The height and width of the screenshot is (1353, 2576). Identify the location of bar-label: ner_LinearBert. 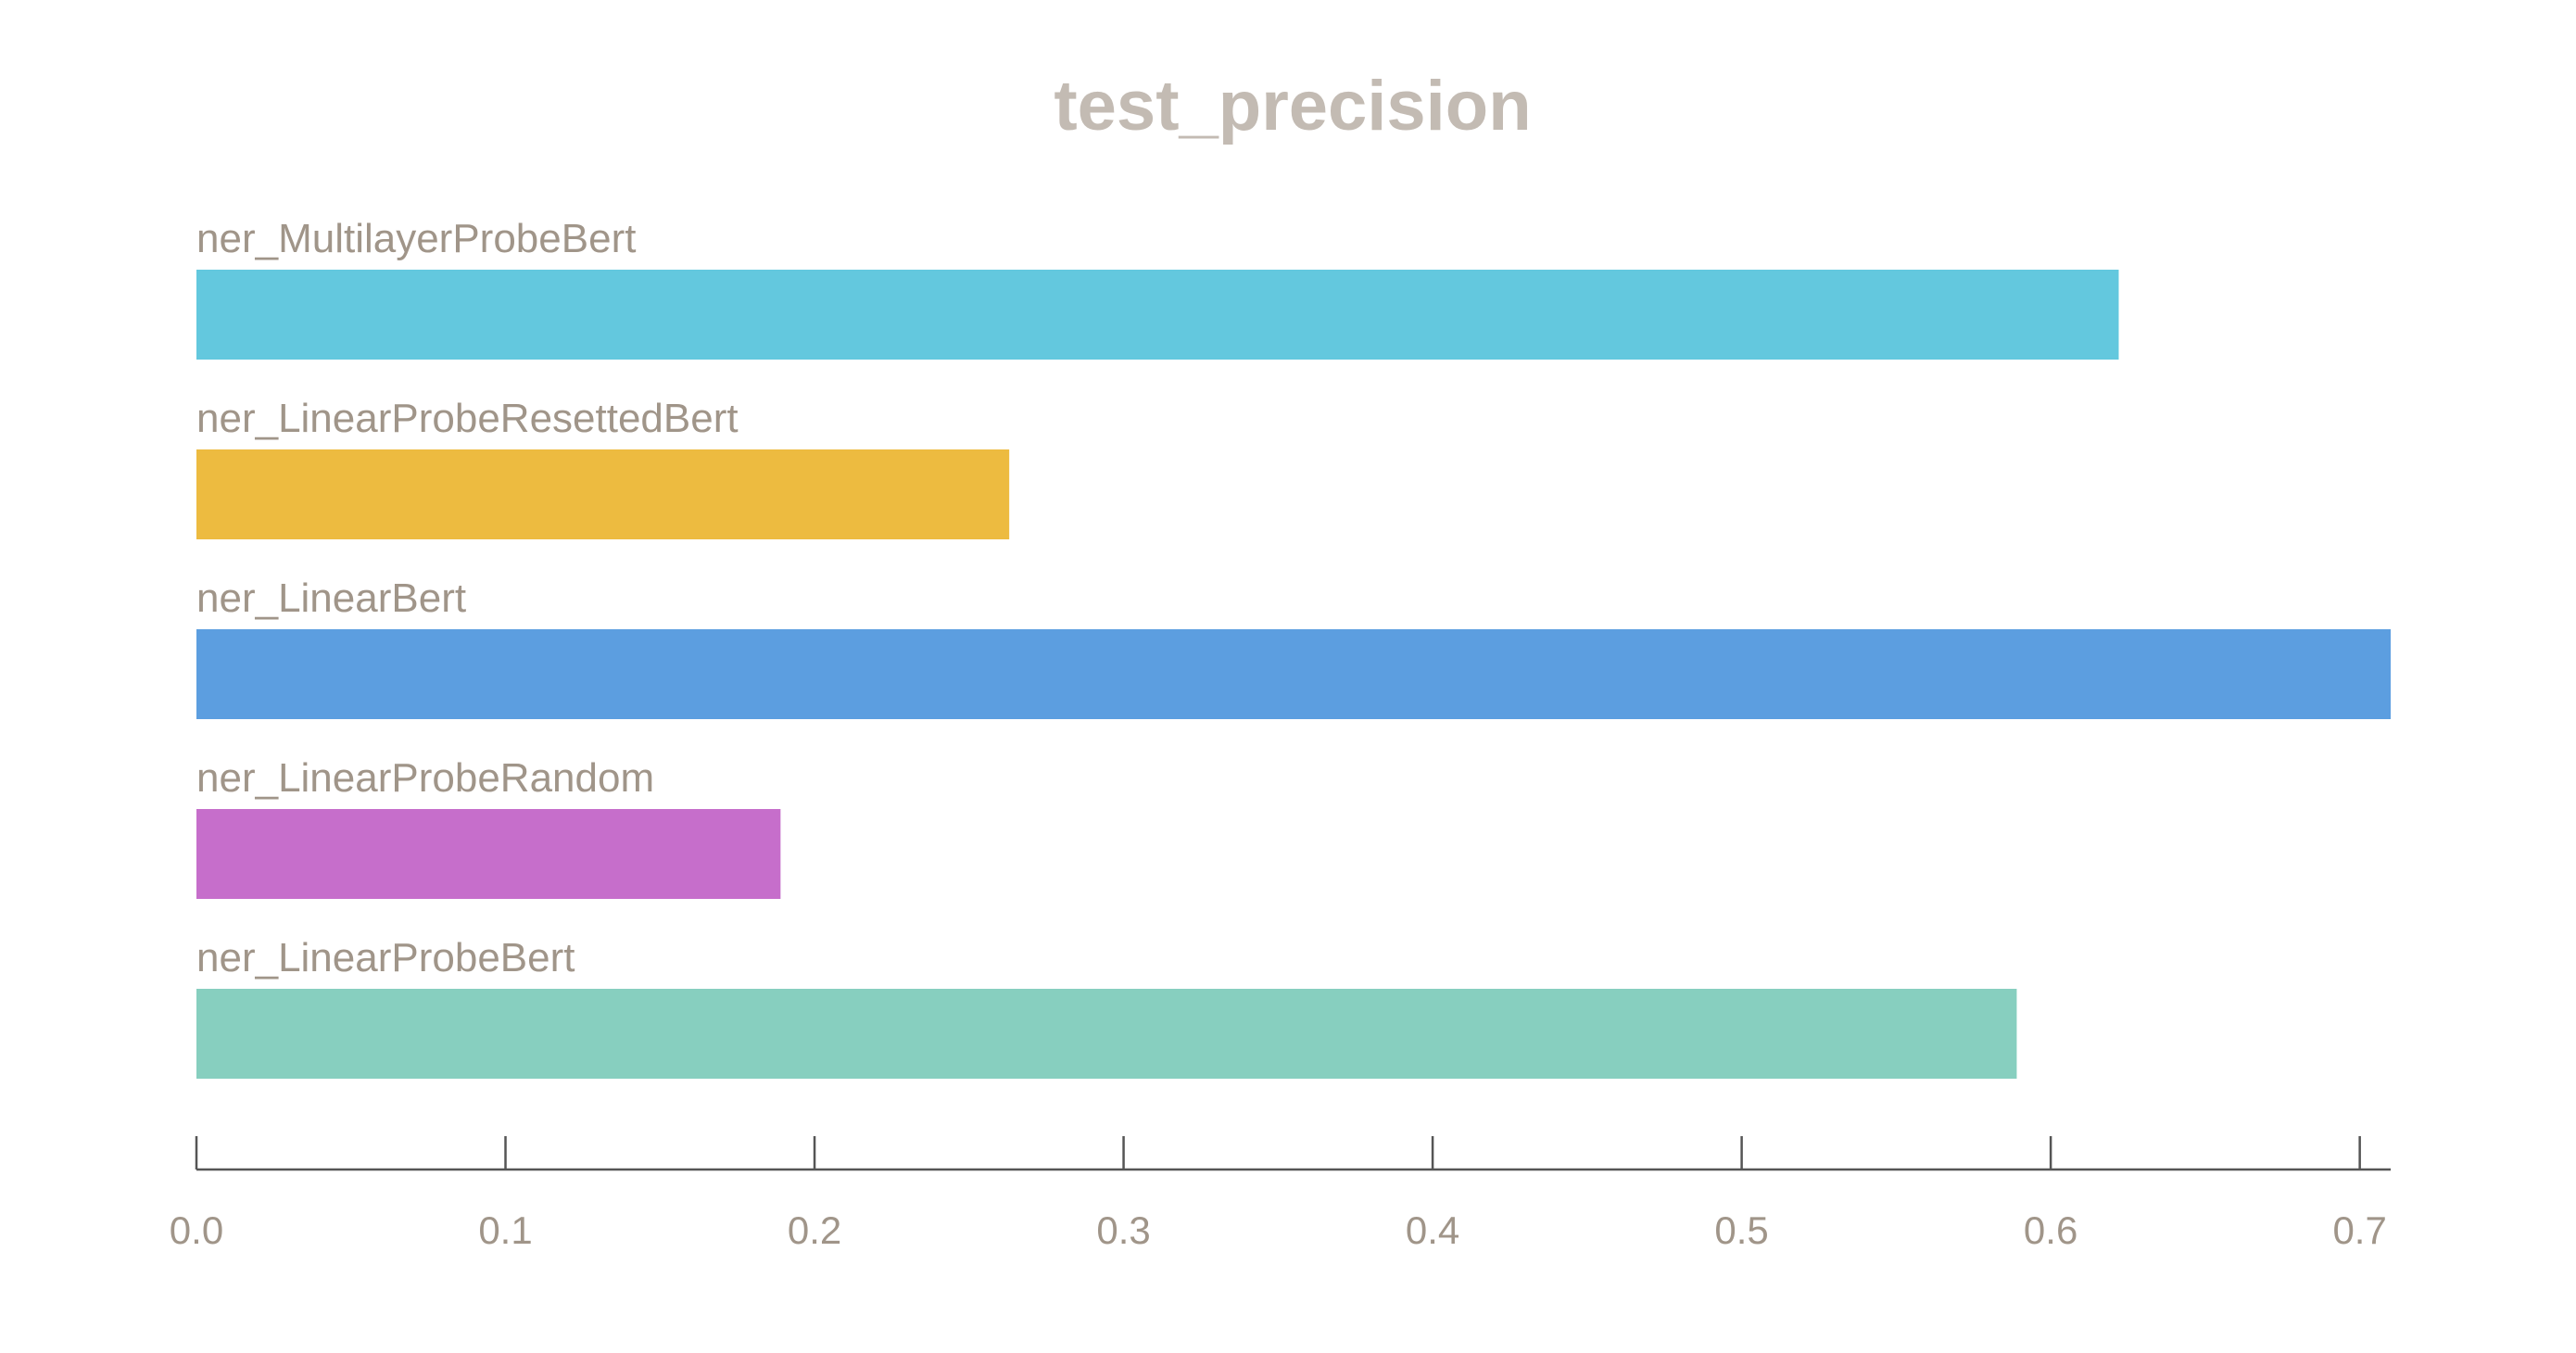
(331, 598).